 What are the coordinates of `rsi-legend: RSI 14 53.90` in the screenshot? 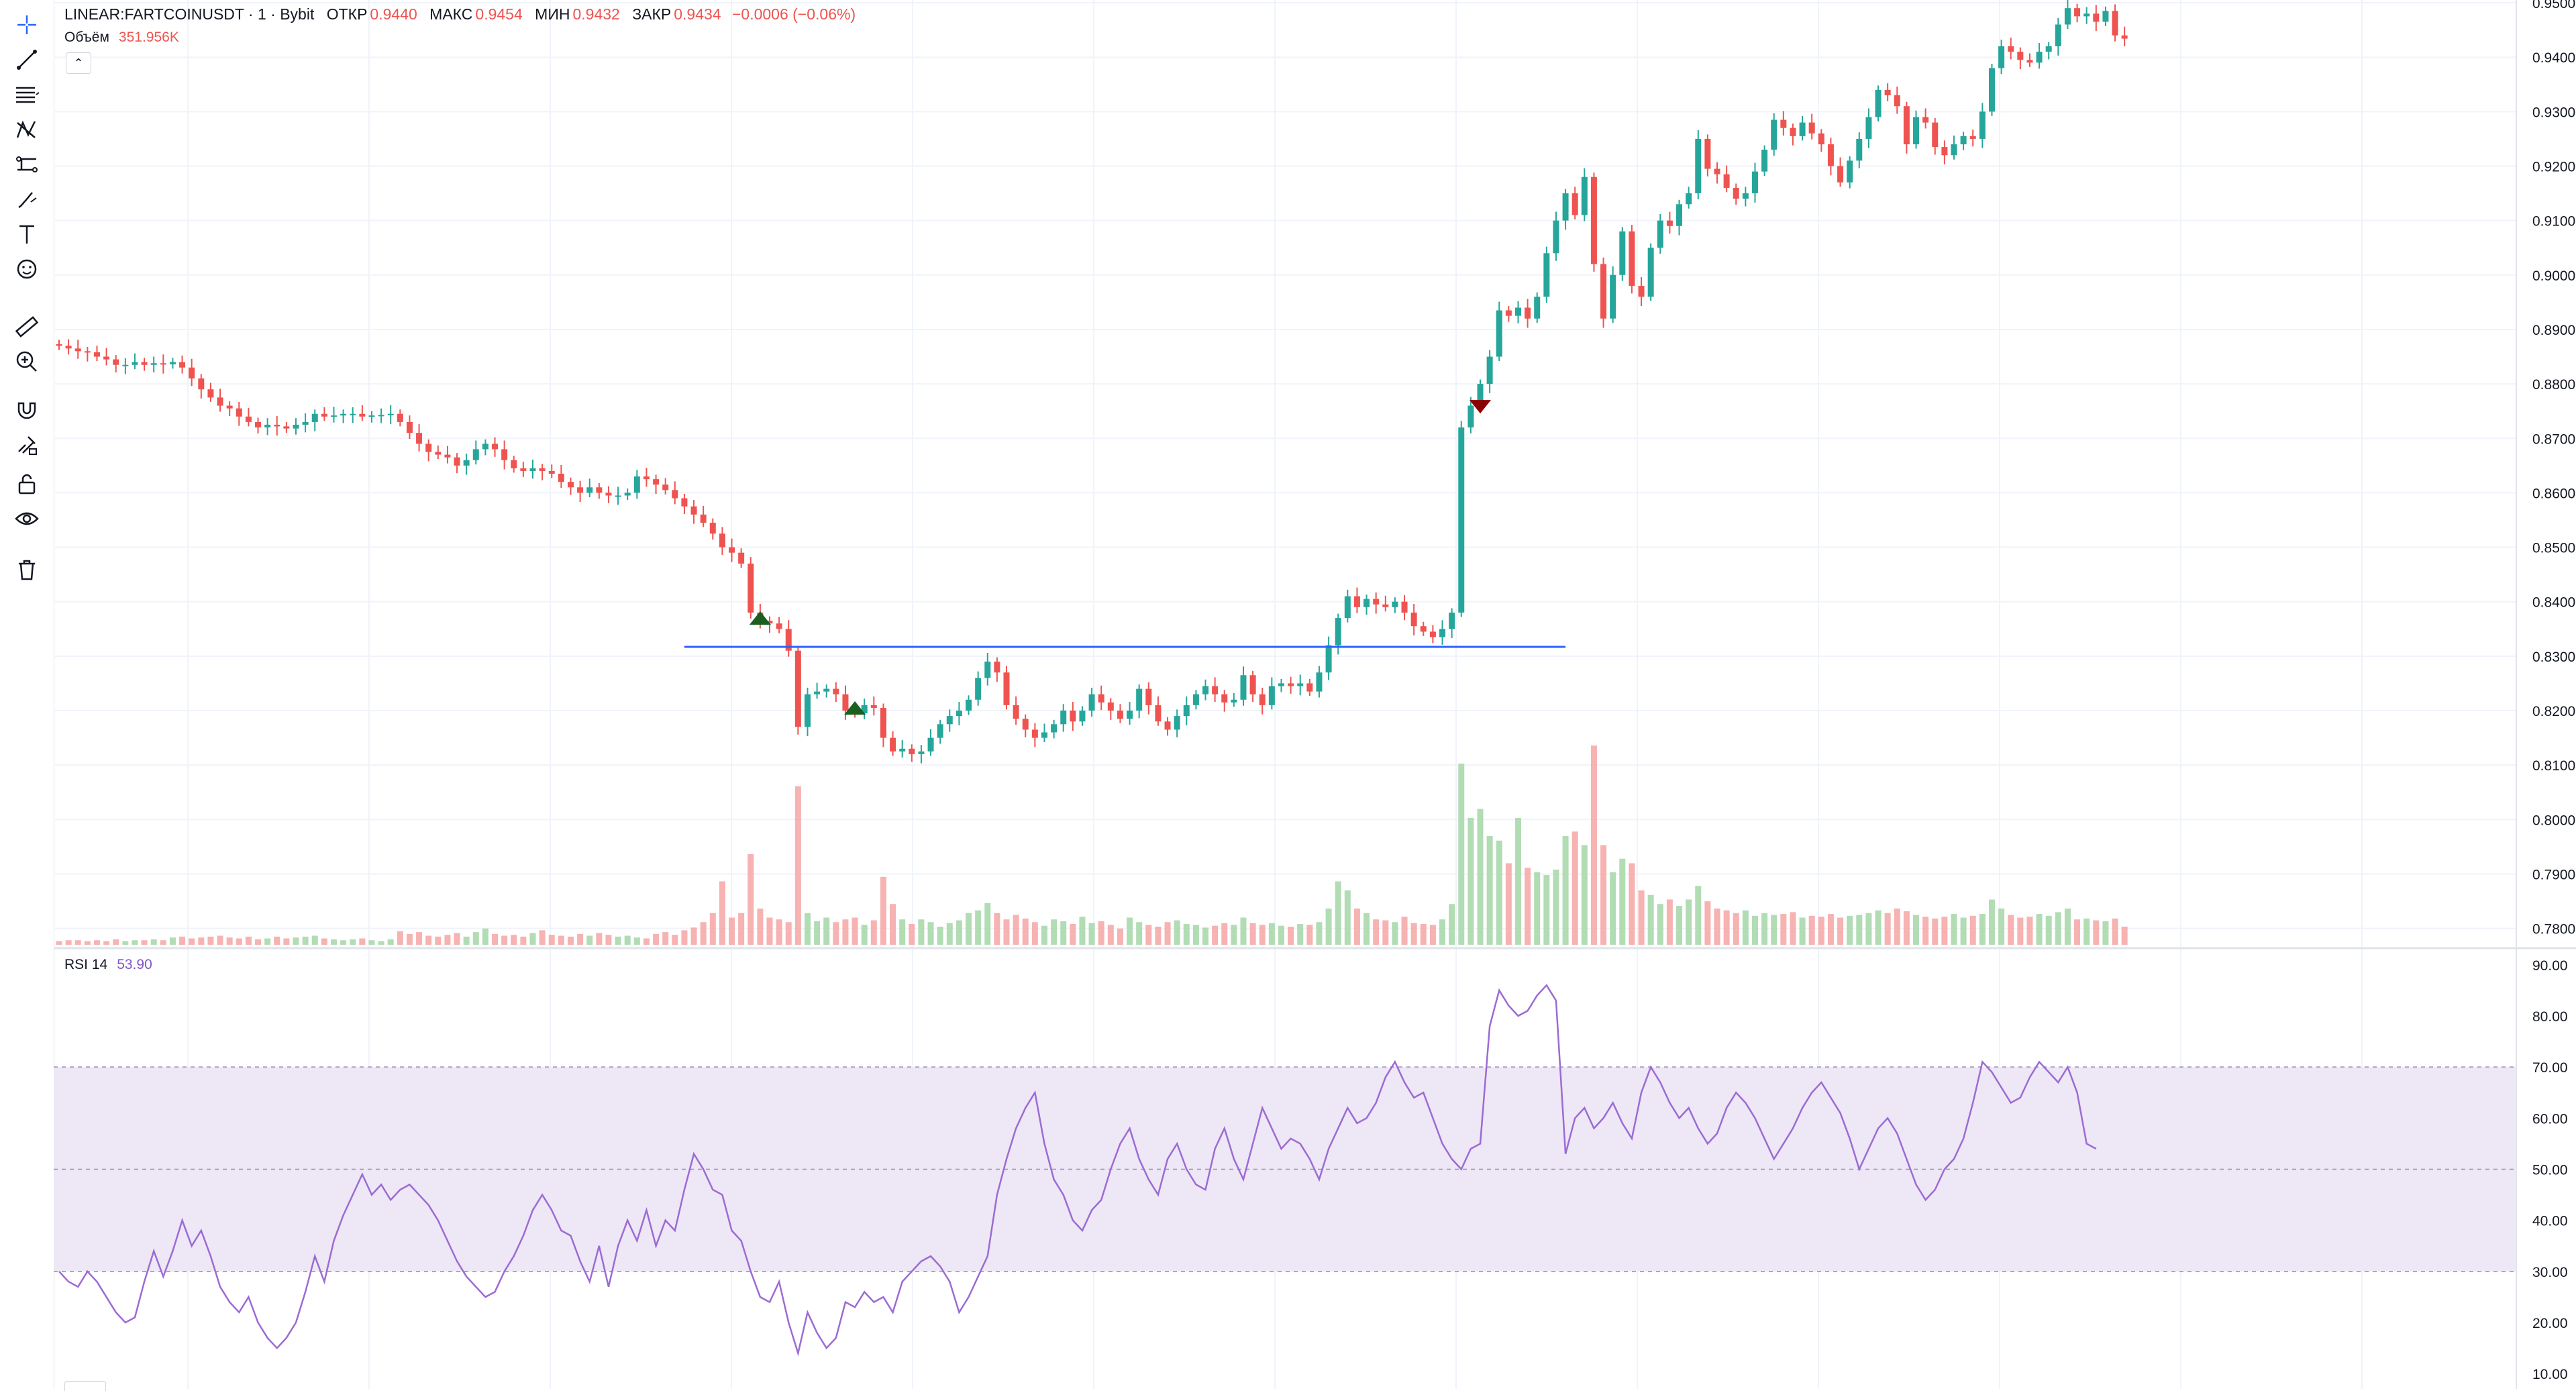 It's located at (108, 965).